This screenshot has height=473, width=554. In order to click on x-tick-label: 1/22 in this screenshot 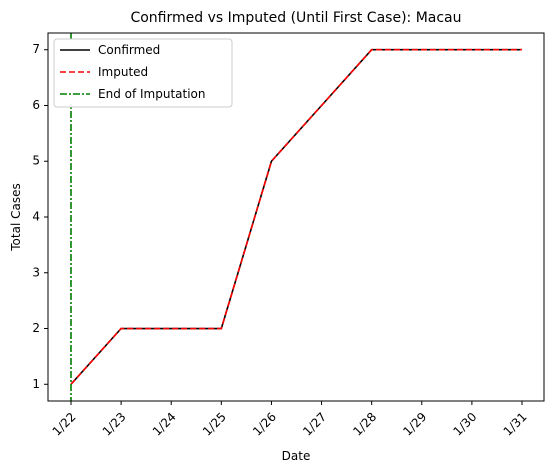, I will do `click(64, 424)`.